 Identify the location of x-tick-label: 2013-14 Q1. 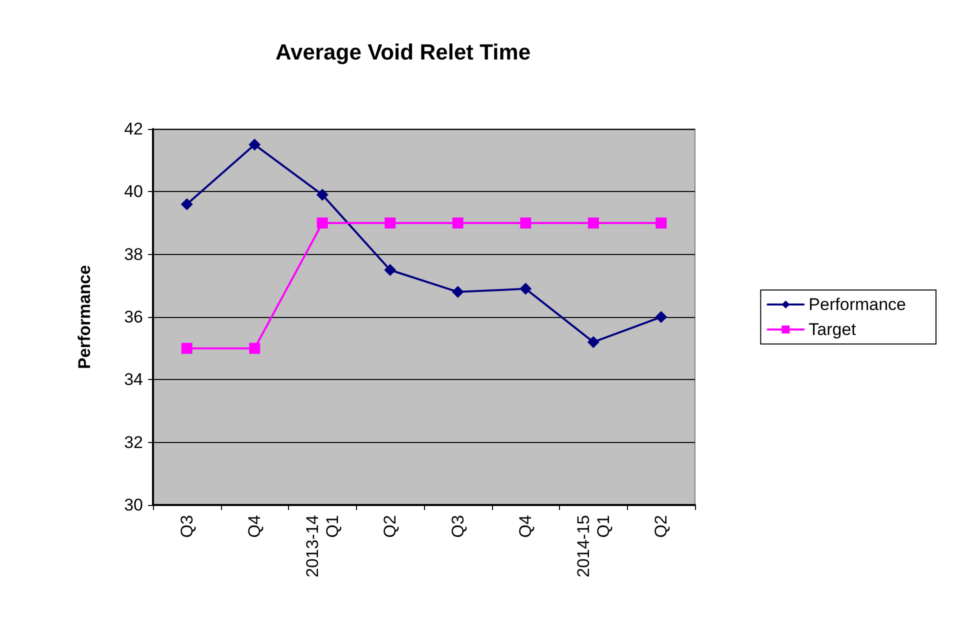
(322, 546).